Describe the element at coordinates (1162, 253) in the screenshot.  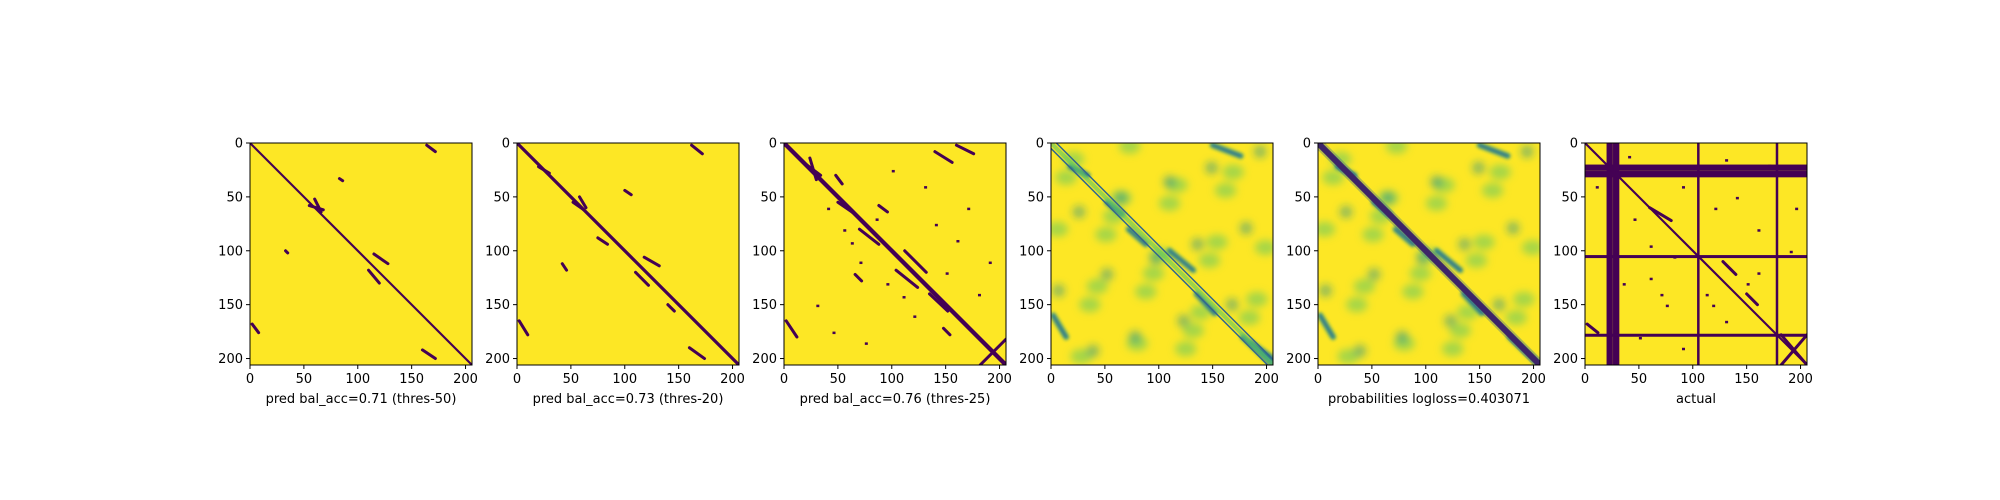
I see `probability-texture` at that location.